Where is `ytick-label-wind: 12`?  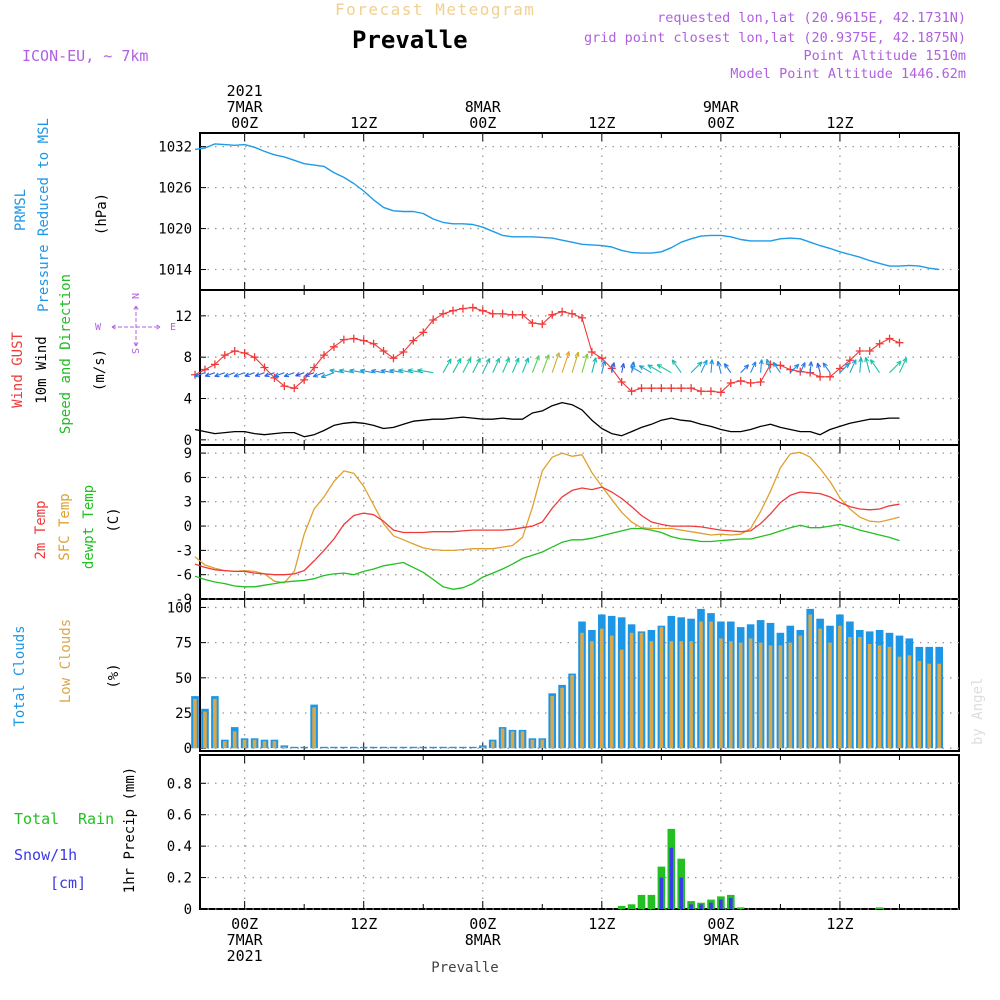
ytick-label-wind: 12 is located at coordinates (183, 317).